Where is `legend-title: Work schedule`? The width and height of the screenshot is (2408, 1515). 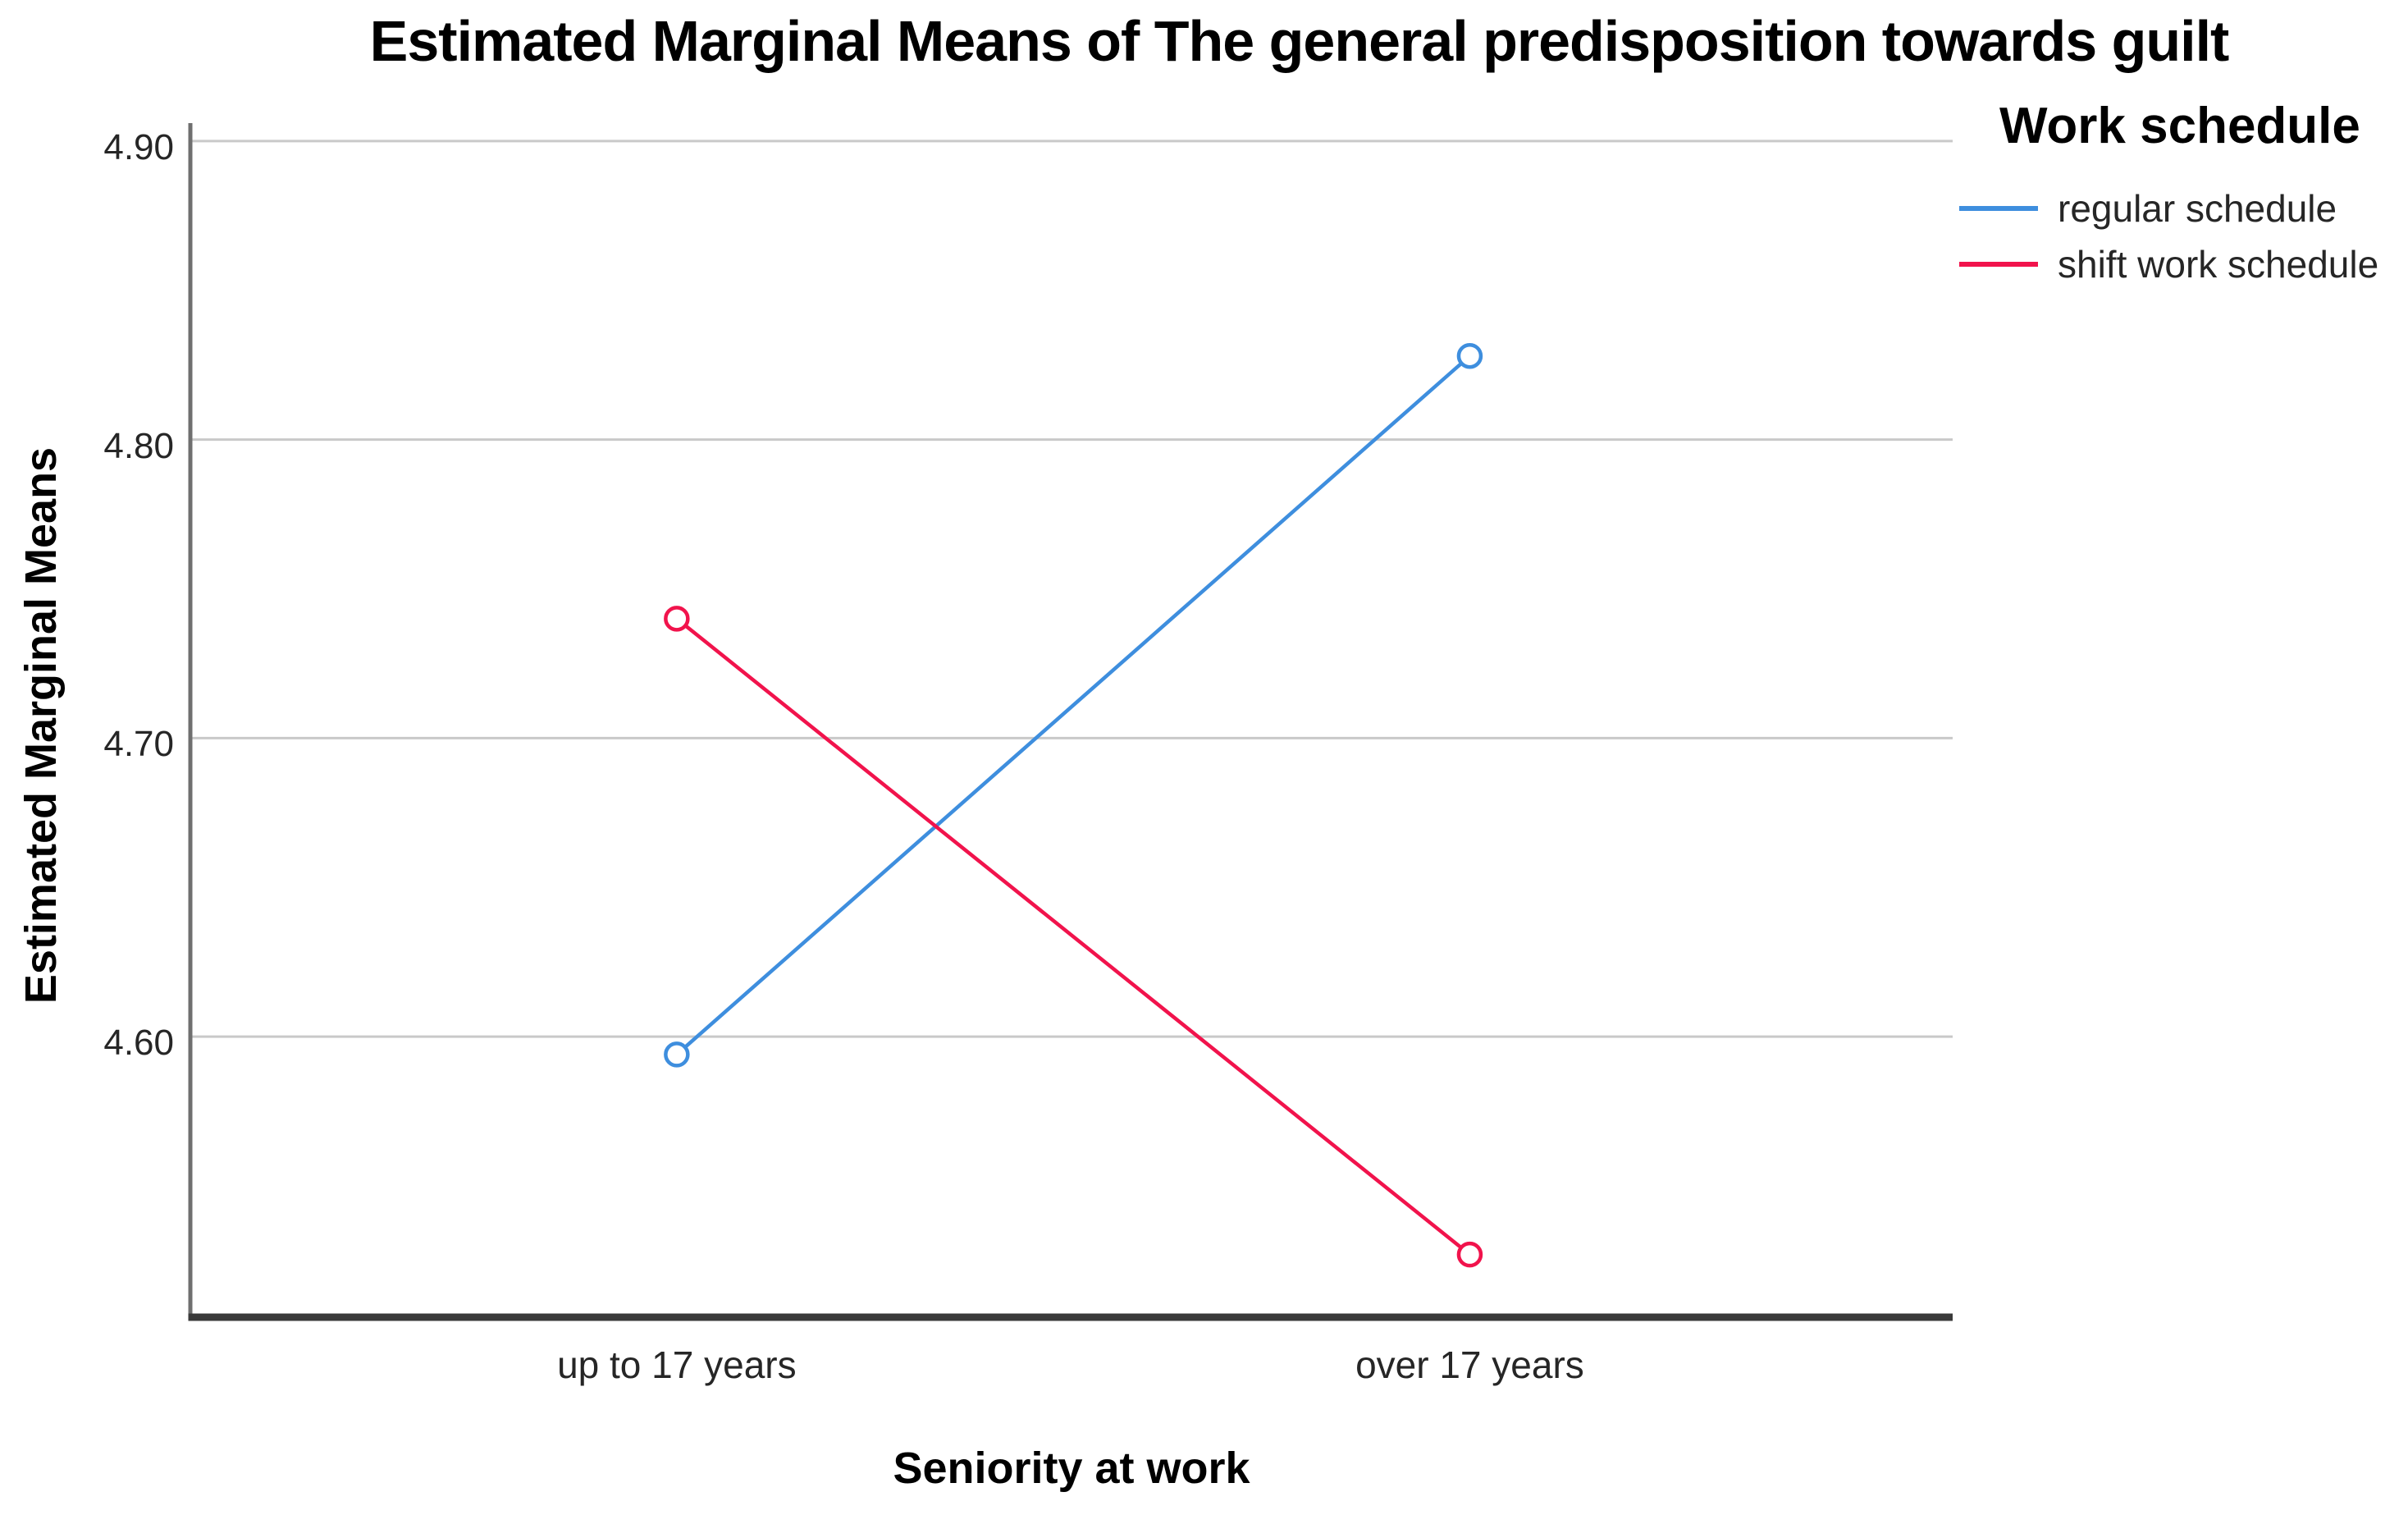 legend-title: Work schedule is located at coordinates (2179, 126).